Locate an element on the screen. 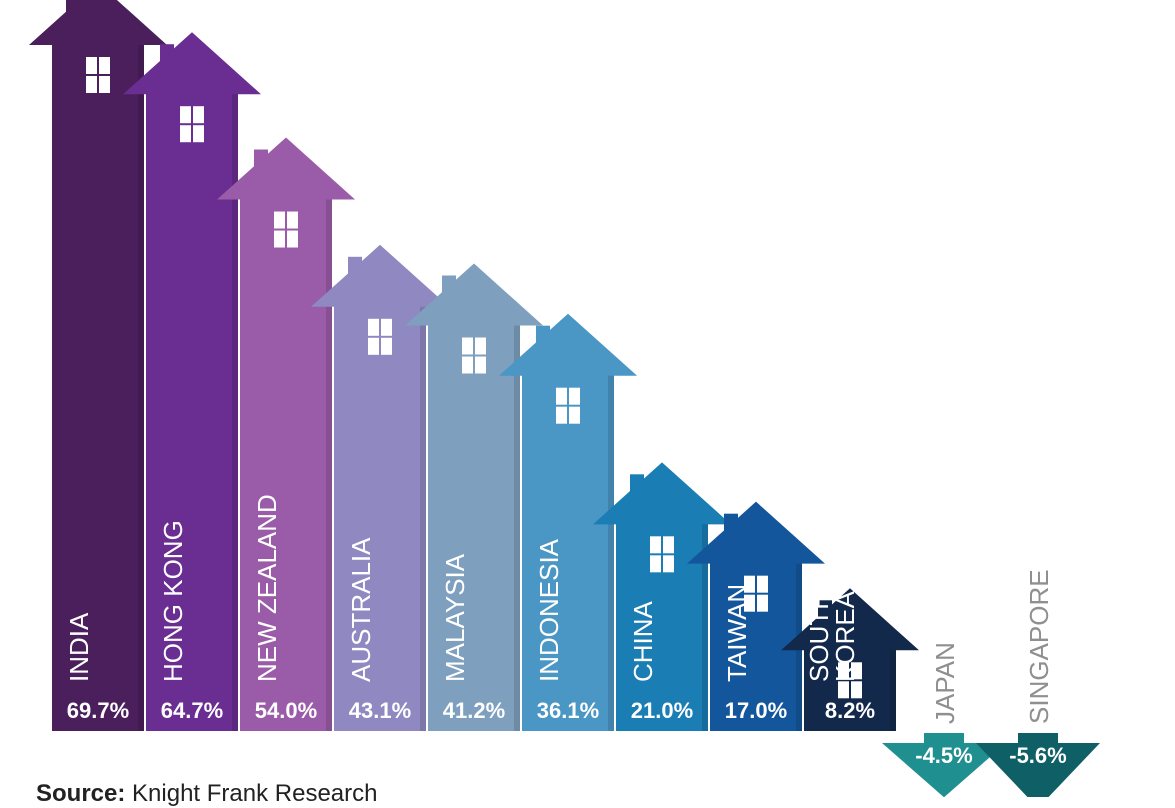  category-label: JAPAN is located at coordinates (945, 683).